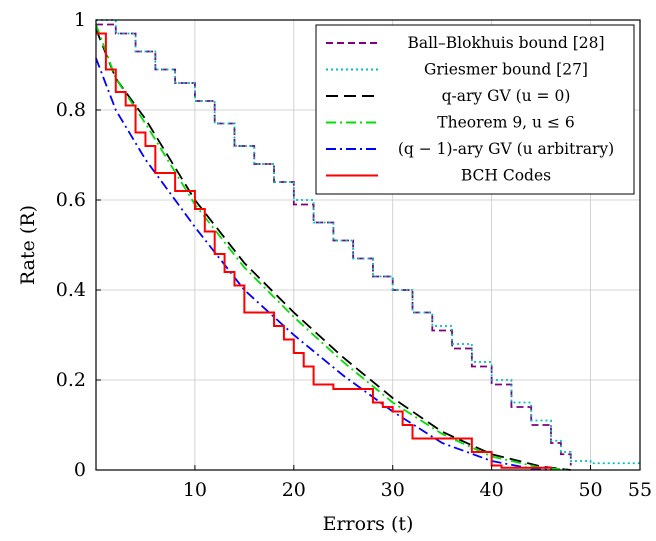 This screenshot has width=656, height=541. I want to click on x-tick-label: 50, so click(590, 490).